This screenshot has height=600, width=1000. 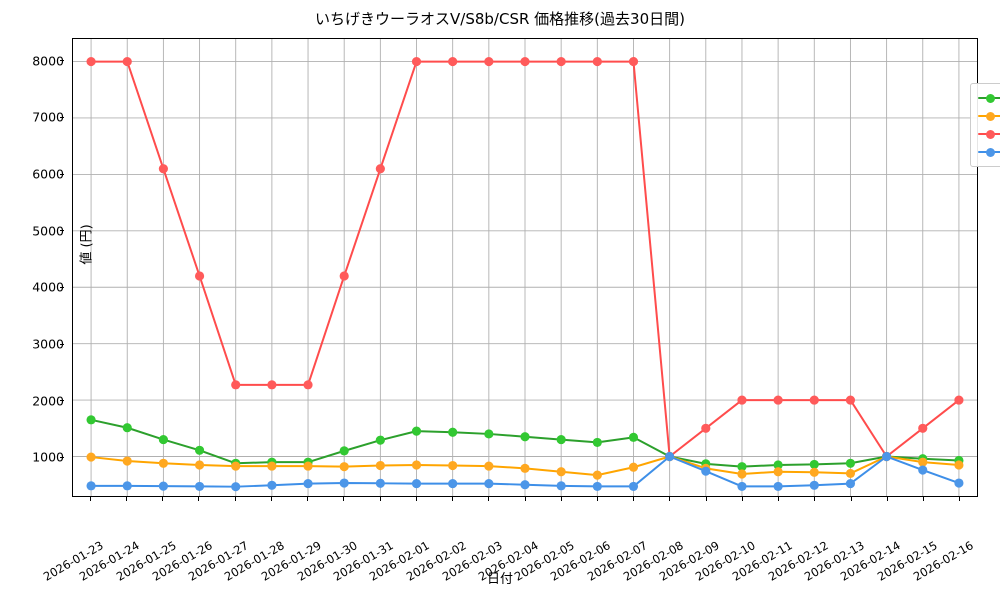 I want to click on x-axis-label: 日付, so click(x=499, y=579).